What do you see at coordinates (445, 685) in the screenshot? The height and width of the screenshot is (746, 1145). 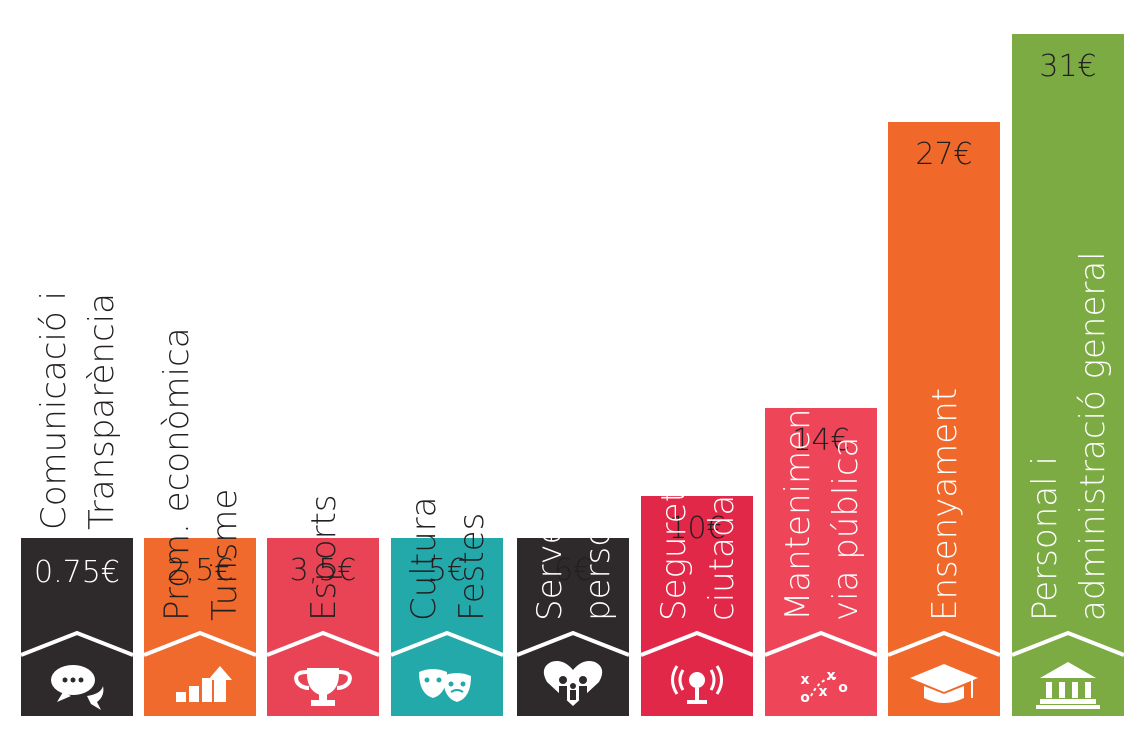 I see `theater-masks-icon` at bounding box center [445, 685].